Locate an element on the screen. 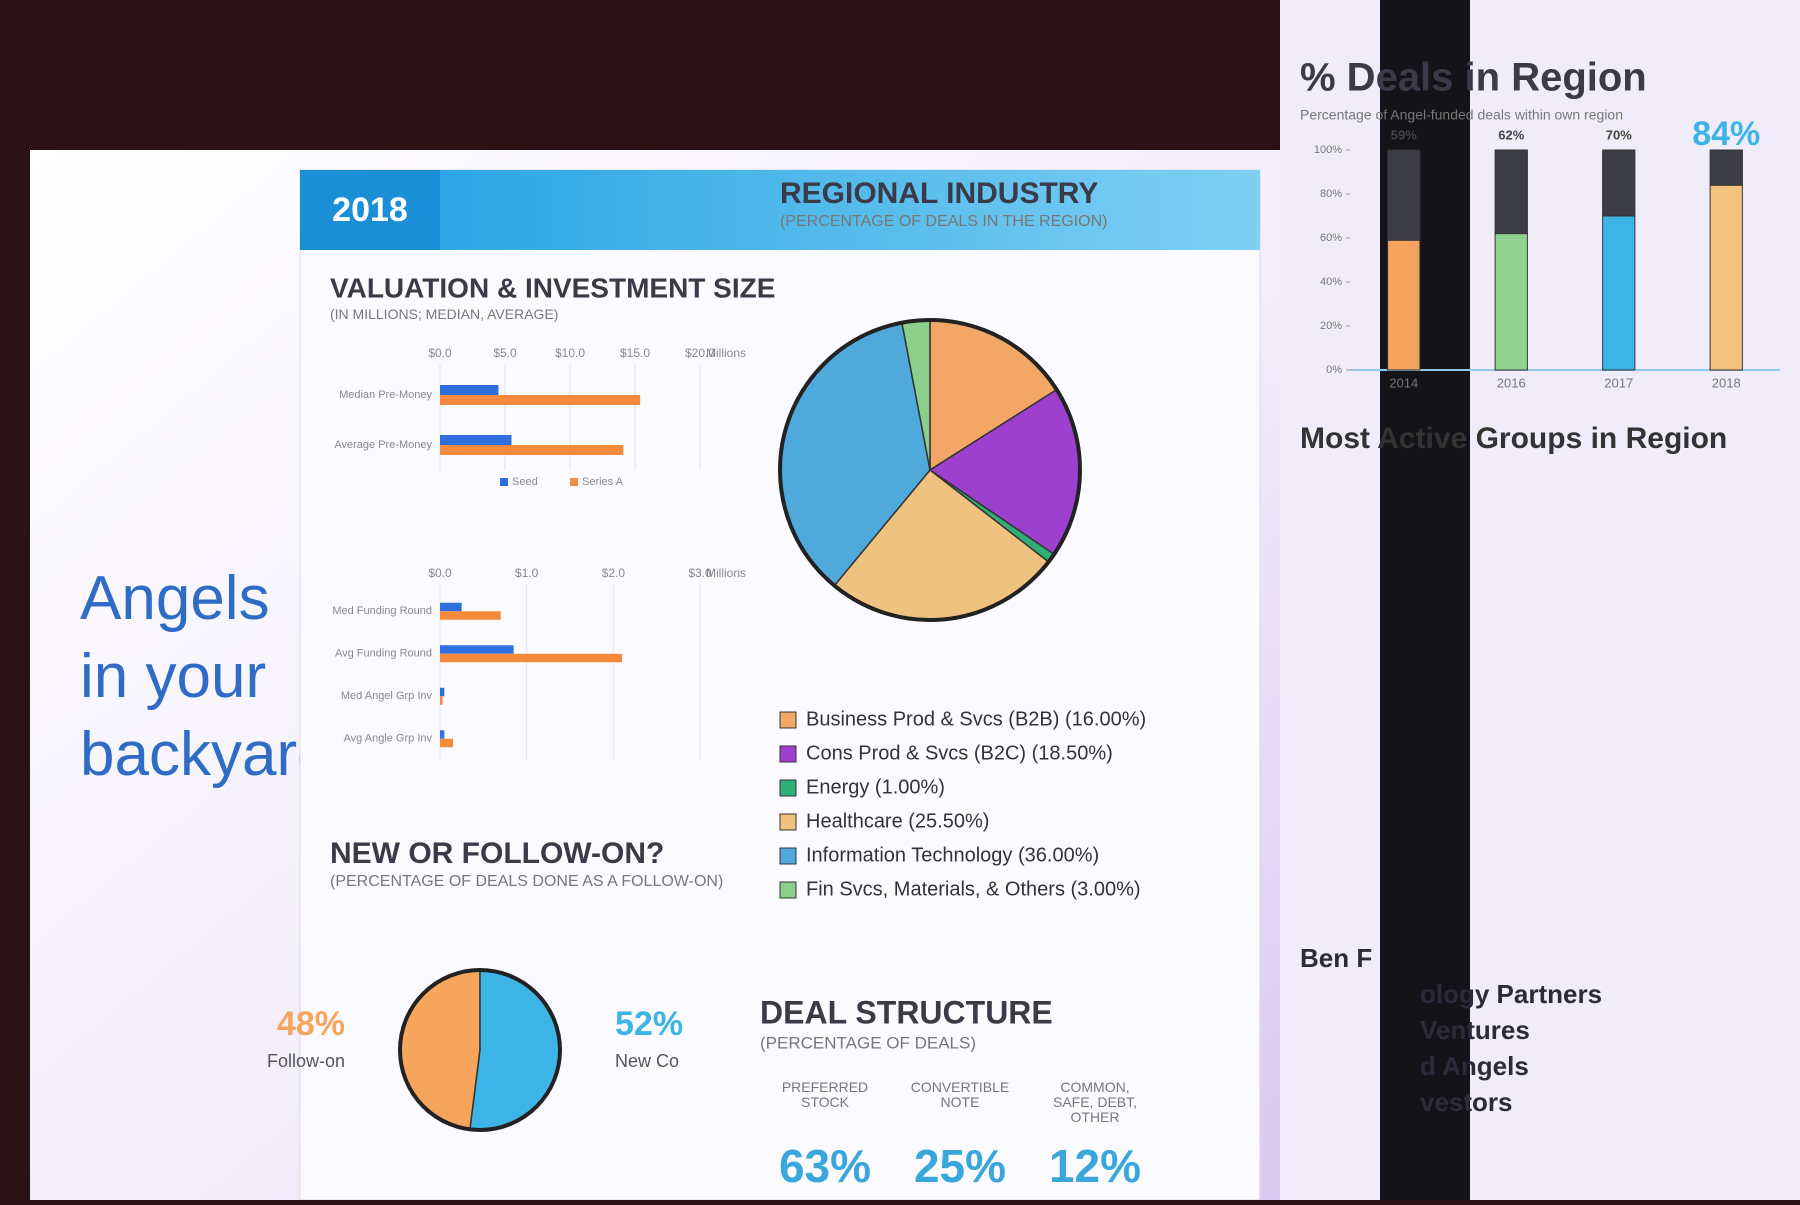 The height and width of the screenshot is (1205, 1800). legend-label: Fin Svcs, Materials, & Others (3.00%) is located at coordinates (973, 889).